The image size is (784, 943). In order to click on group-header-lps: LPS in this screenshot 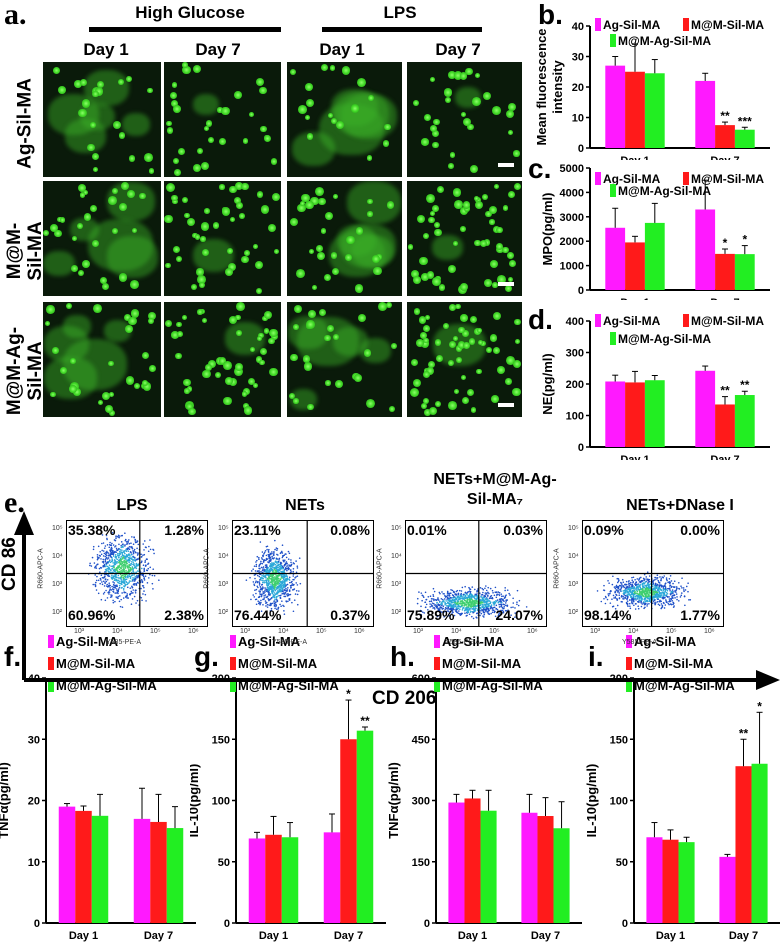, I will do `click(400, 12)`.